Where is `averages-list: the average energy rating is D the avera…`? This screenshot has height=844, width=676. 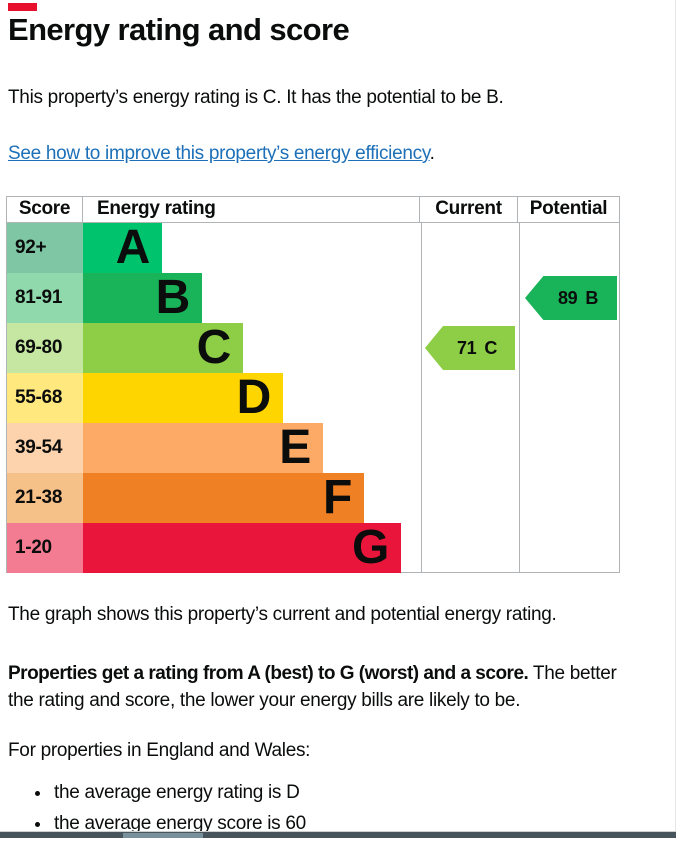 averages-list: the average energy rating is D the avera… is located at coordinates (157, 813).